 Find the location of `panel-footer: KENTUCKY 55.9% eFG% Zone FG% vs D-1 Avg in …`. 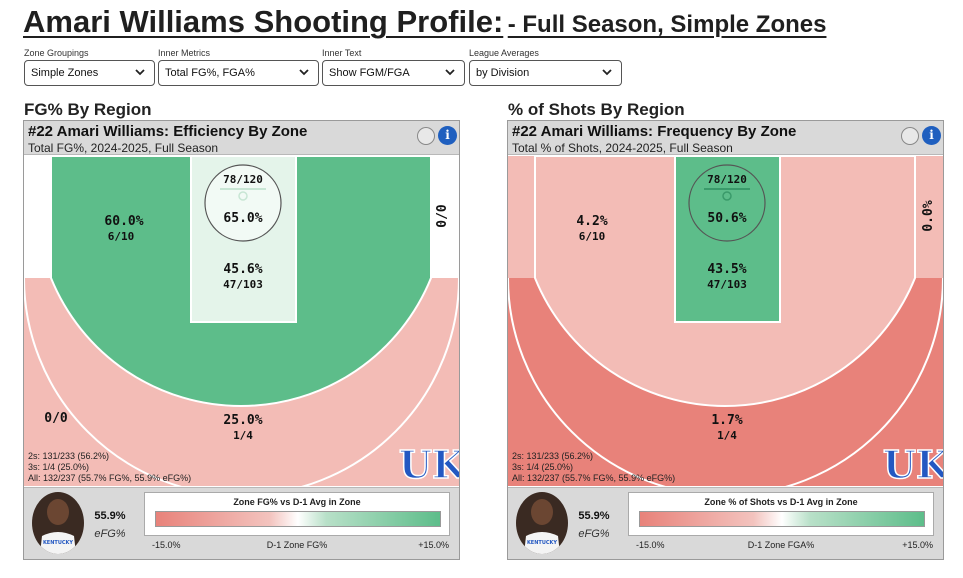

panel-footer: KENTUCKY 55.9% eFG% Zone FG% vs D-1 Avg in … is located at coordinates (241, 523).